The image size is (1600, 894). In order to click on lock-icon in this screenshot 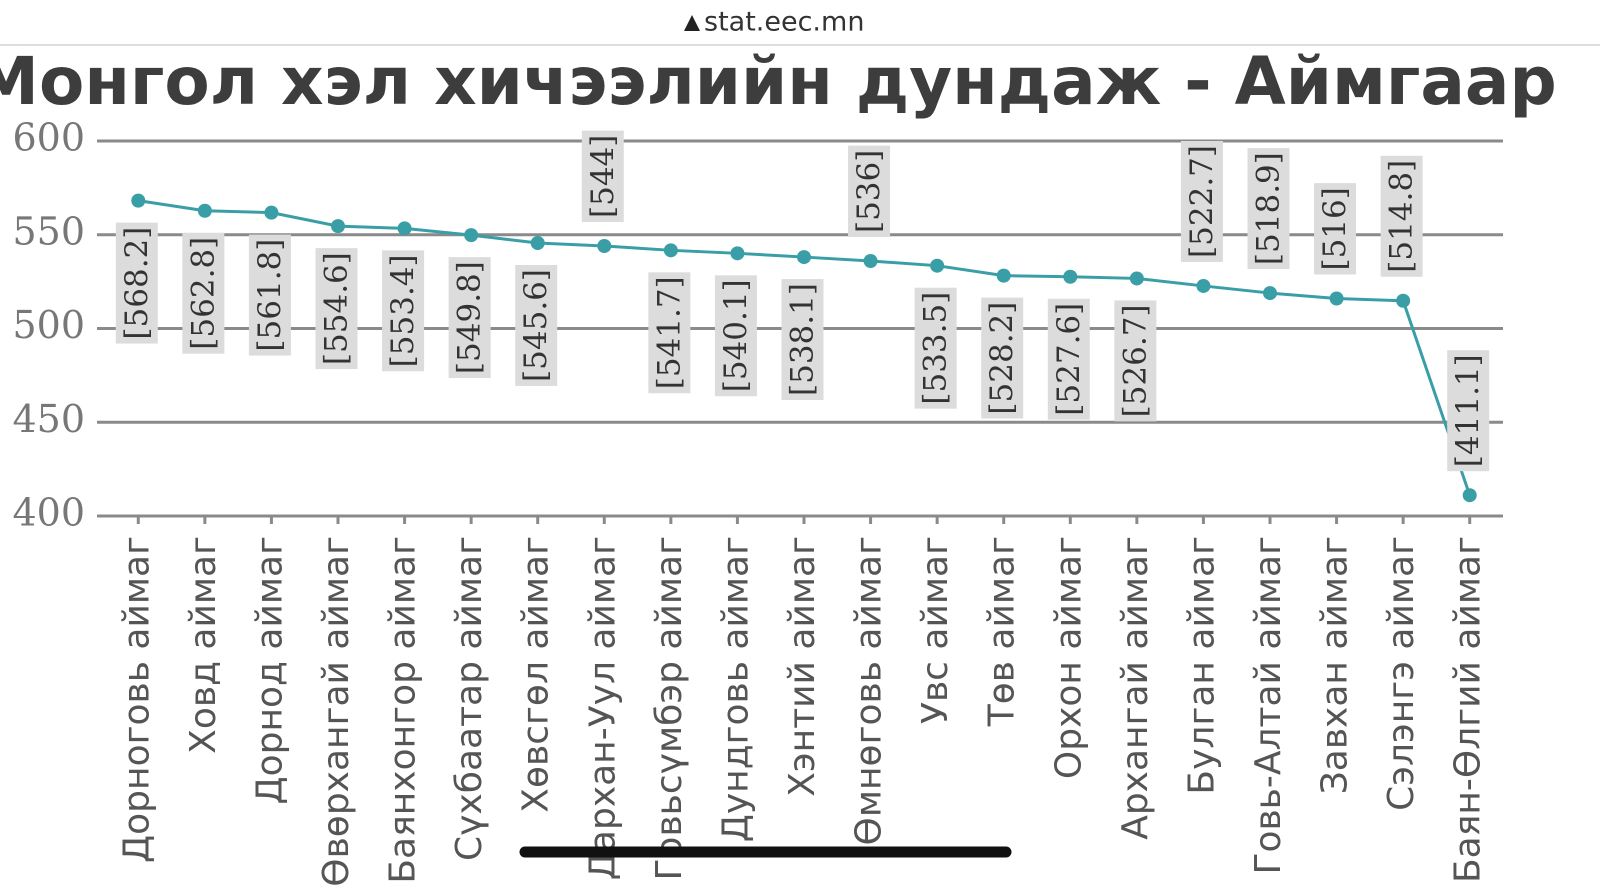, I will do `click(692, 23)`.